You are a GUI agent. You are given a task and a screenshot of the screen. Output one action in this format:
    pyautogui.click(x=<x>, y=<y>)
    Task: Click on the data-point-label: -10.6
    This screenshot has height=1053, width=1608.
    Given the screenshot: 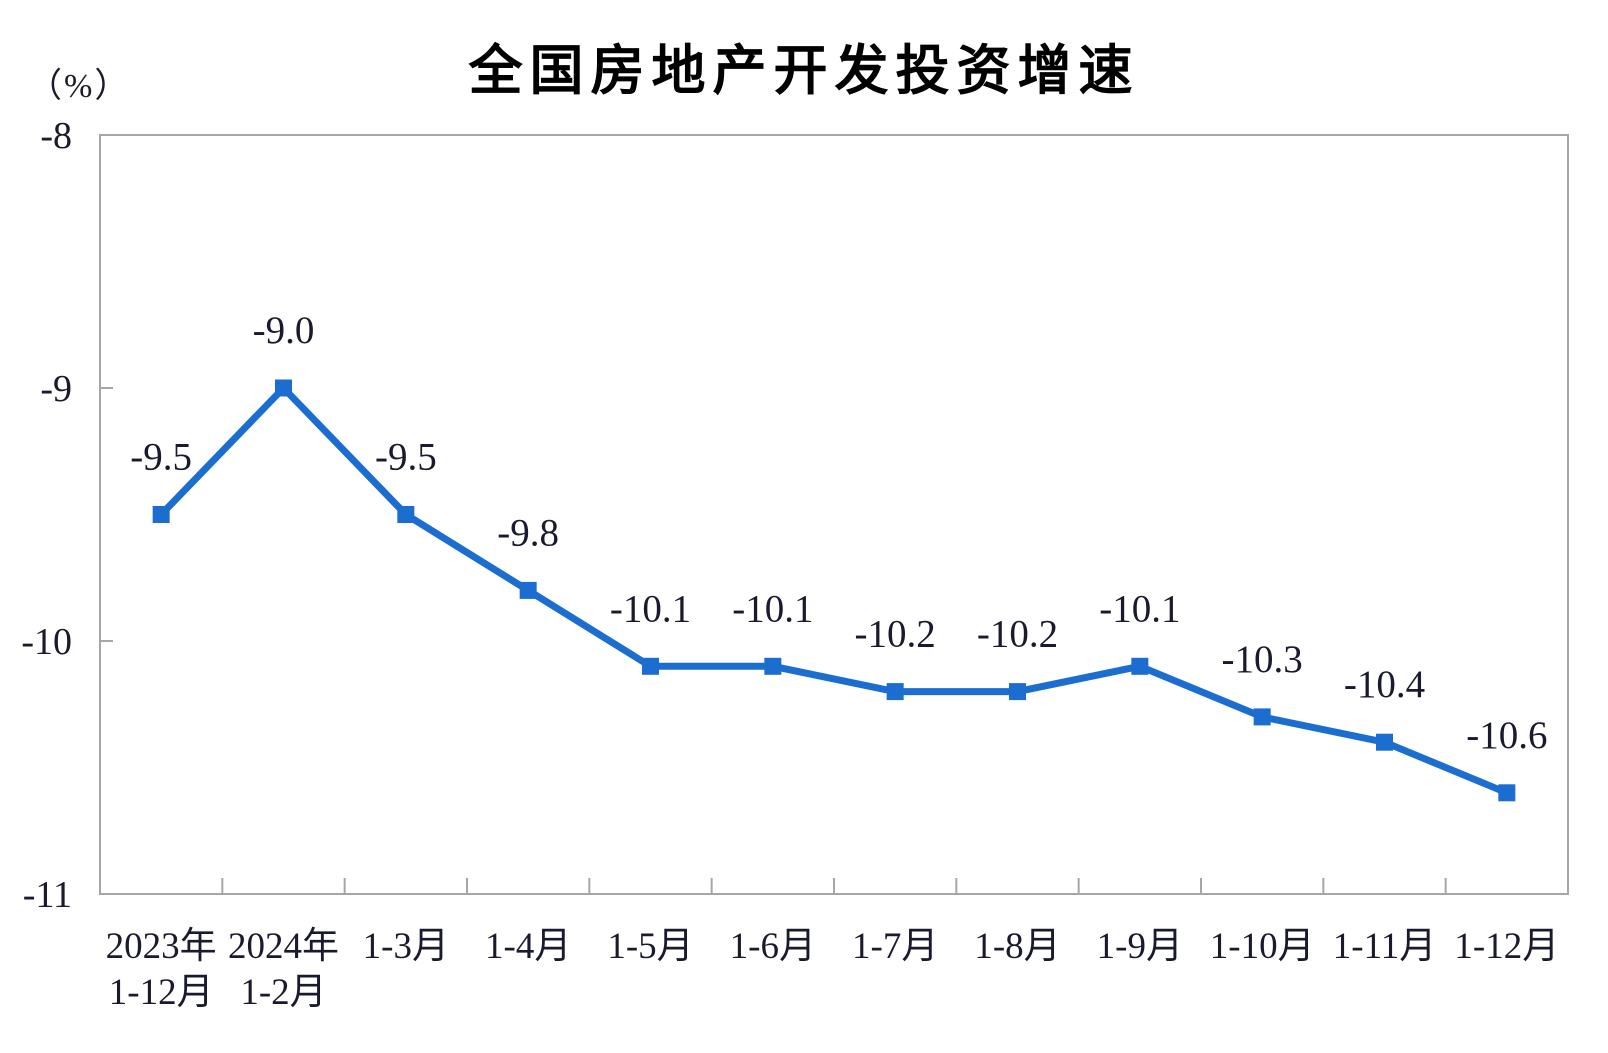 What is the action you would take?
    pyautogui.click(x=1506, y=735)
    